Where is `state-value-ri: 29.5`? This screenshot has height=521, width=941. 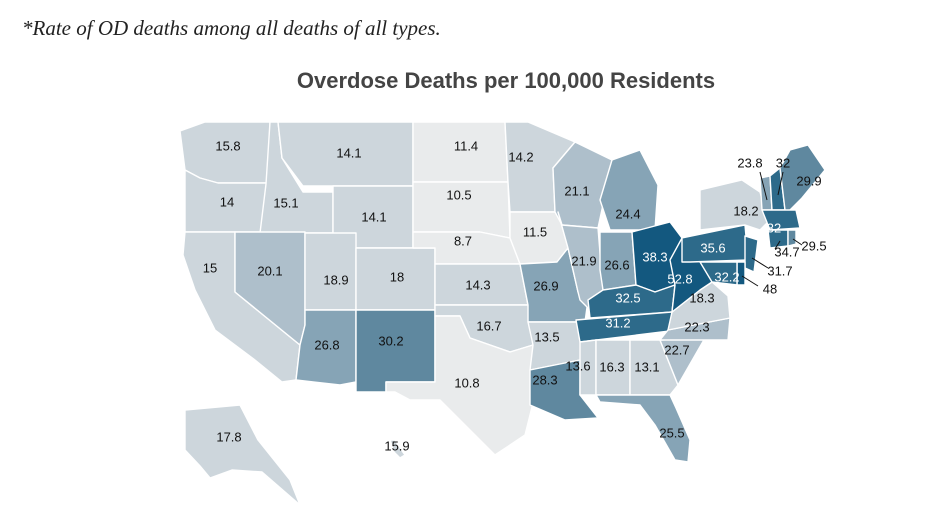
state-value-ri: 29.5 is located at coordinates (813, 245).